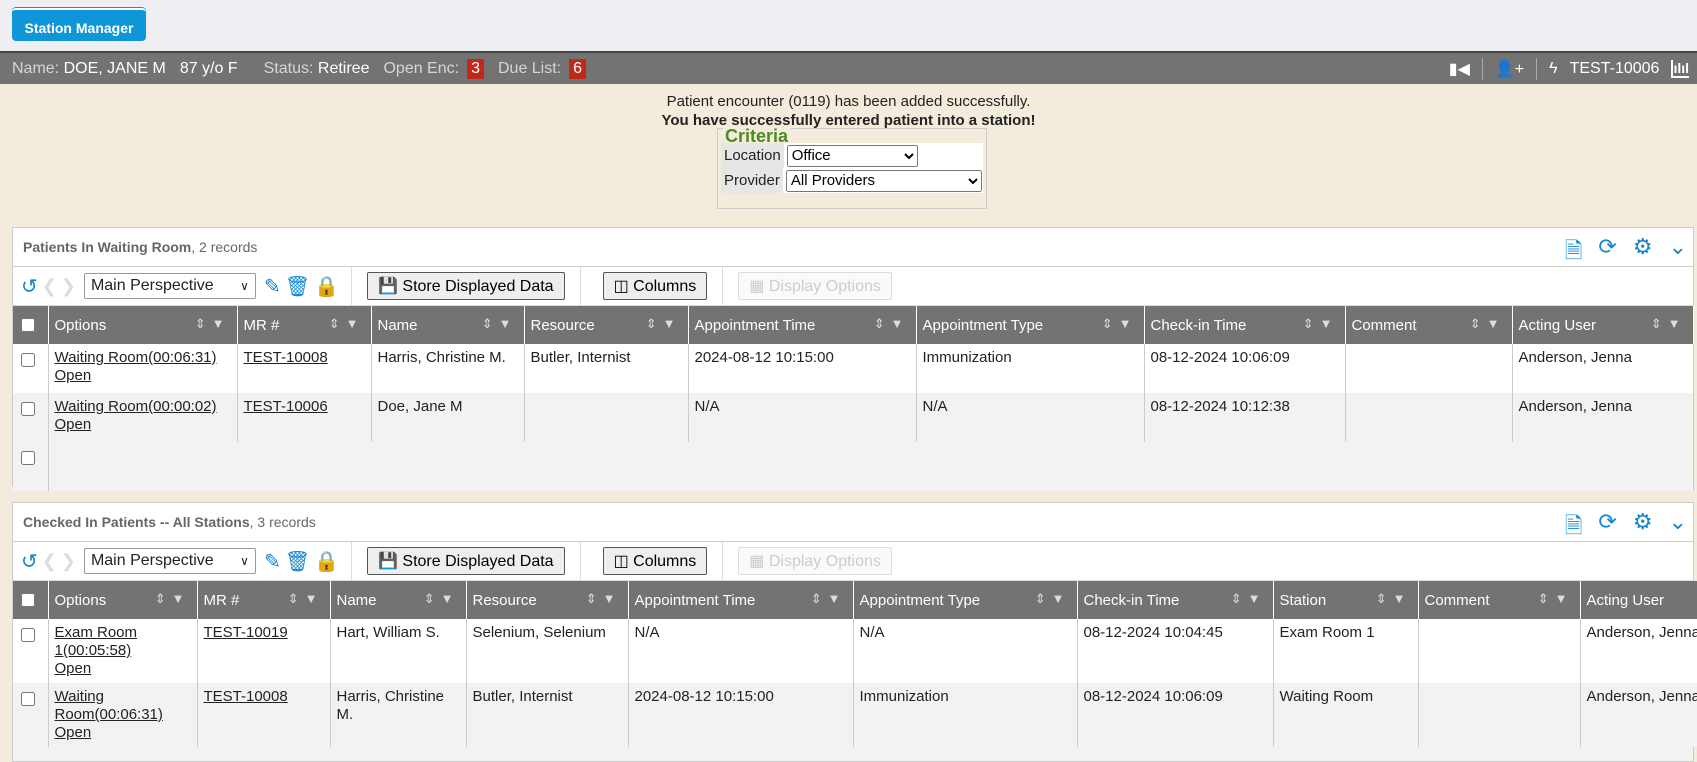 The image size is (1697, 762). I want to click on video-camera-icon: ▮◀, so click(1459, 69).